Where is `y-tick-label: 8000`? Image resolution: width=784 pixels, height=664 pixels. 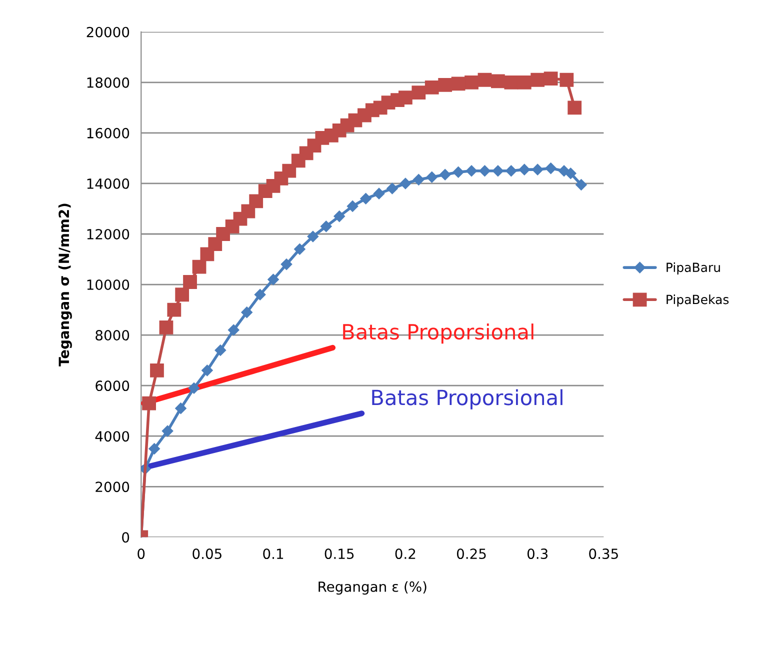 y-tick-label: 8000 is located at coordinates (113, 335).